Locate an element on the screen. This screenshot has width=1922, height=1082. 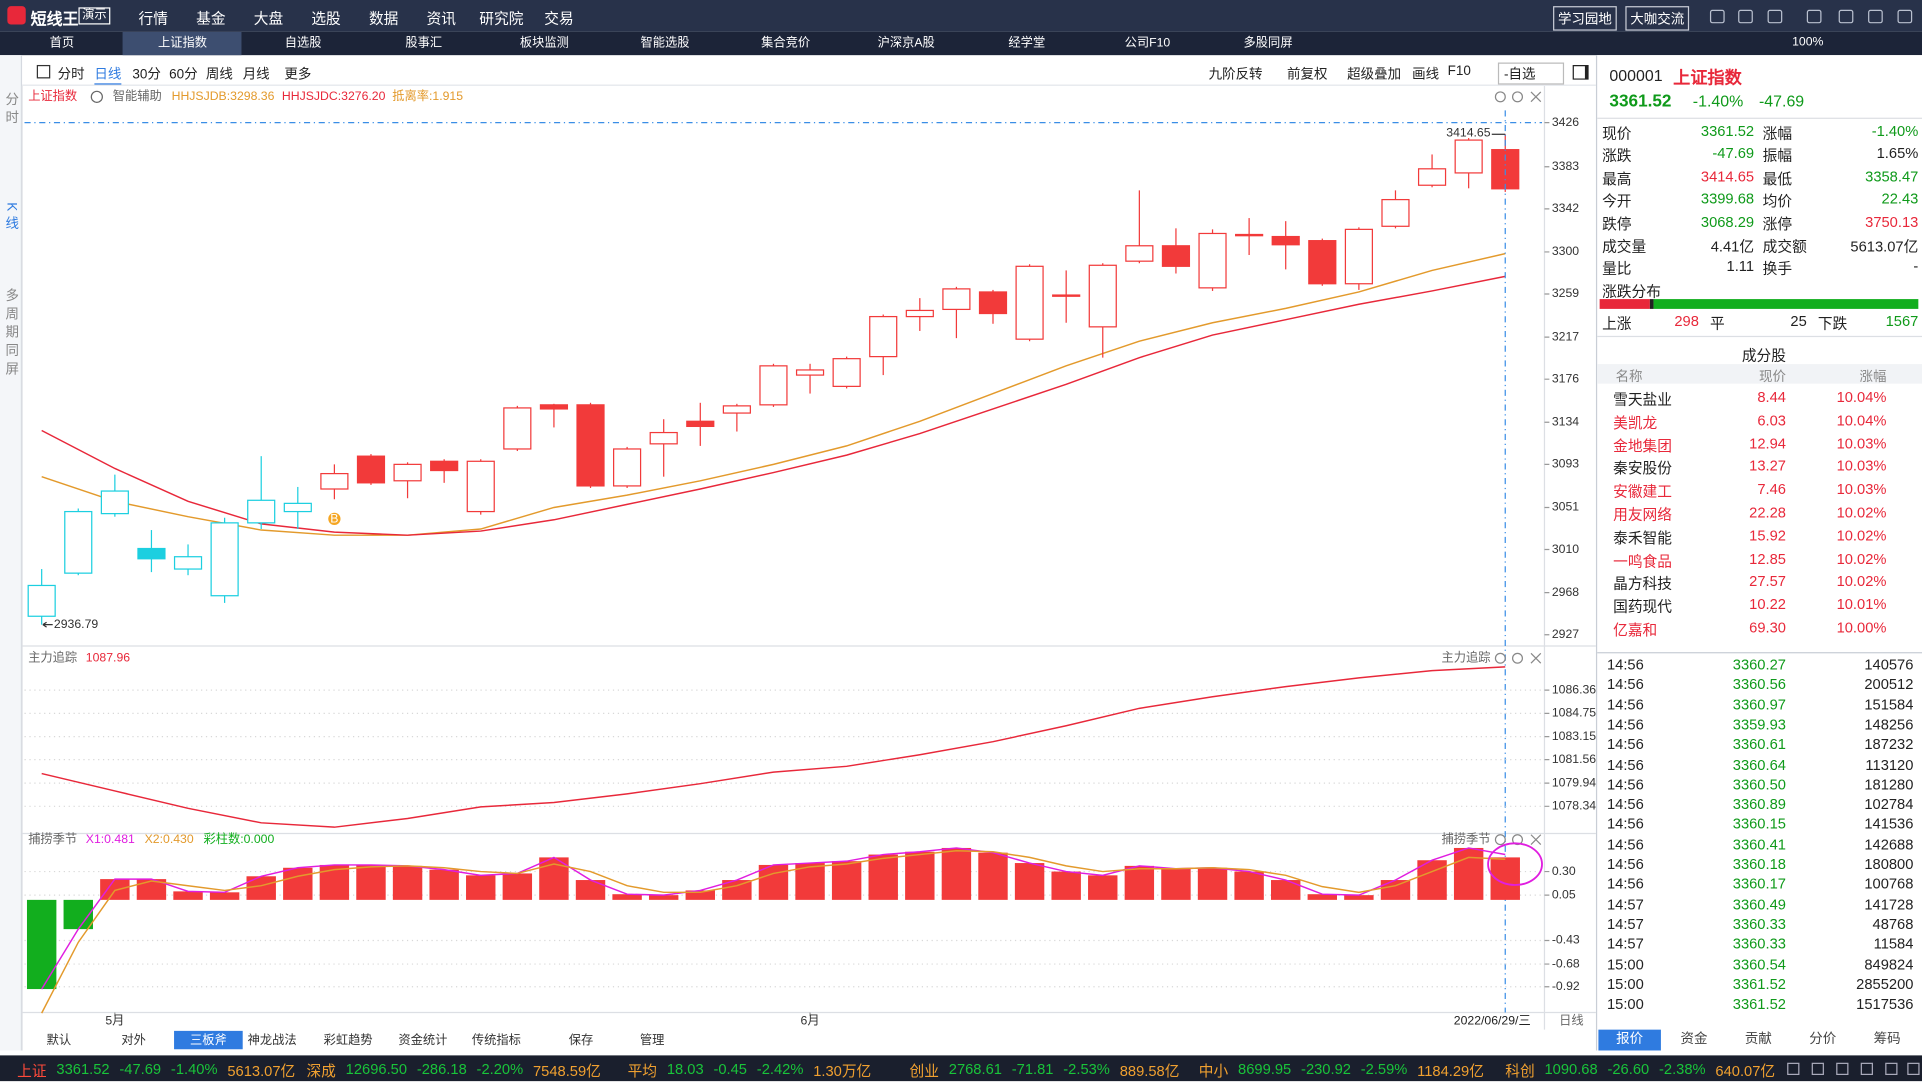
stock-name: 秦安股份 is located at coordinates (1642, 469).